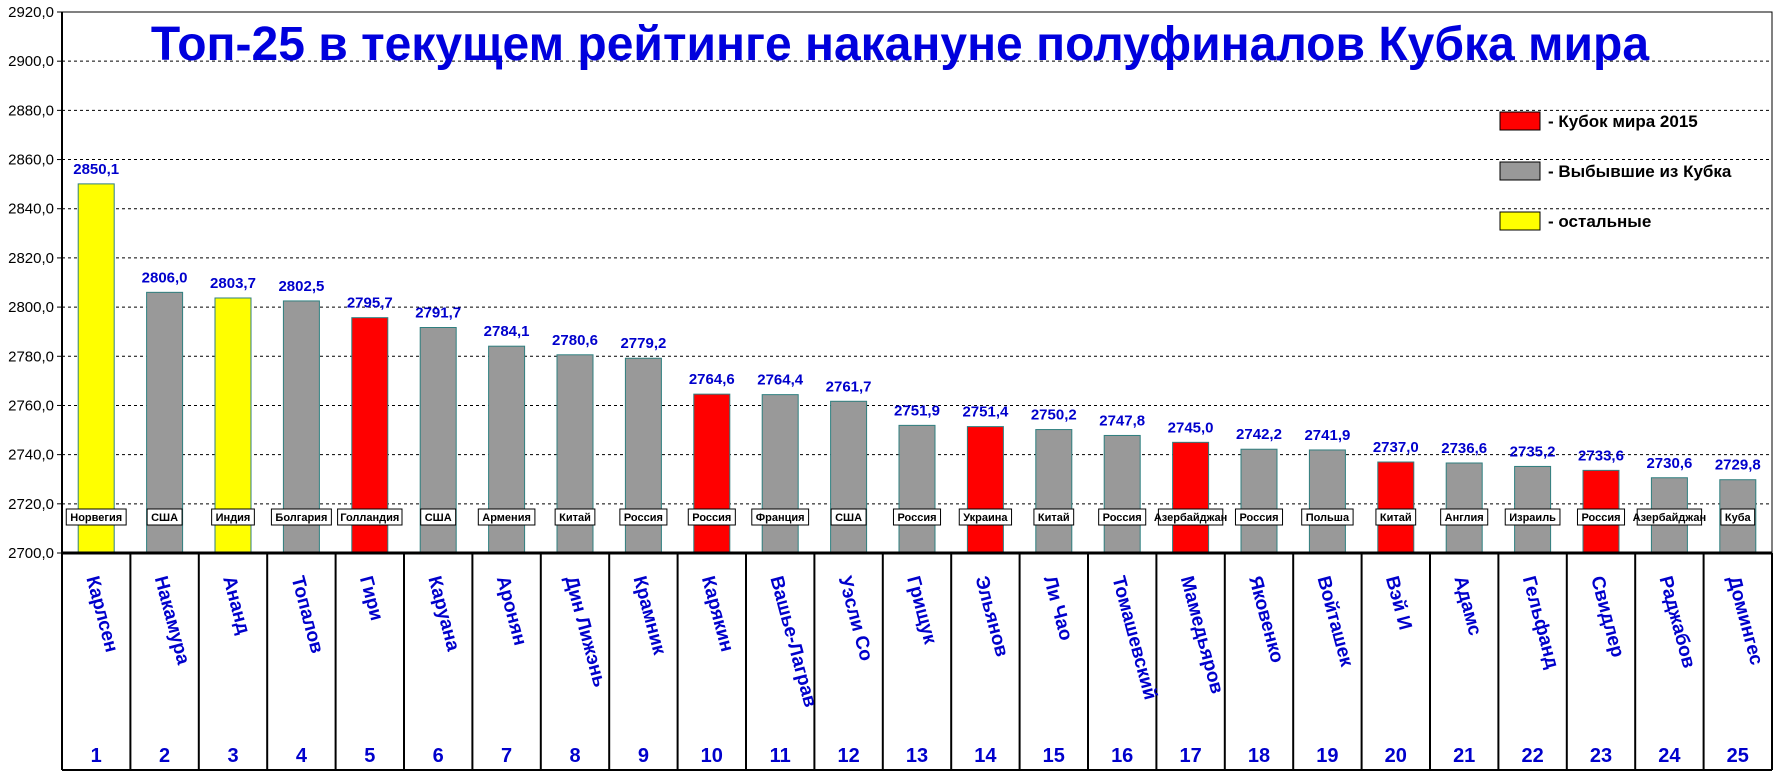 This screenshot has height=778, width=1774. What do you see at coordinates (1640, 171) in the screenshot?
I see `legend-label-eliminated: - Выбывшие из Кубка` at bounding box center [1640, 171].